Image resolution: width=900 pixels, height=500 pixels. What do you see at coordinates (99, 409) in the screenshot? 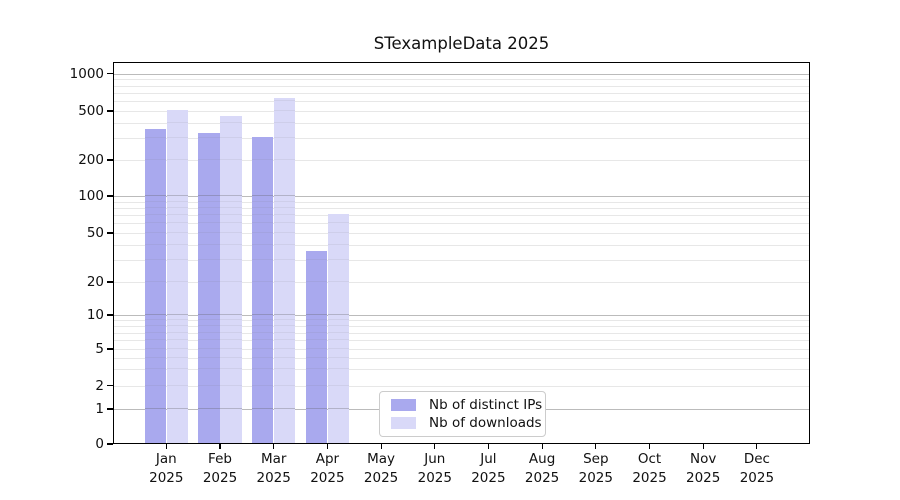
I see `y-tick-label-1: 1` at bounding box center [99, 409].